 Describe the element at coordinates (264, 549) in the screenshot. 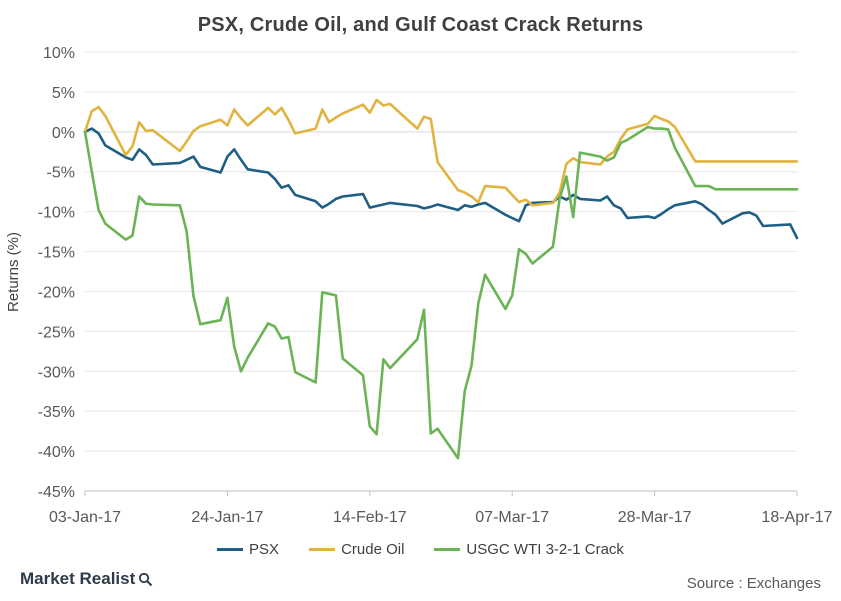

I see `legend-label-psx: PSX` at that location.